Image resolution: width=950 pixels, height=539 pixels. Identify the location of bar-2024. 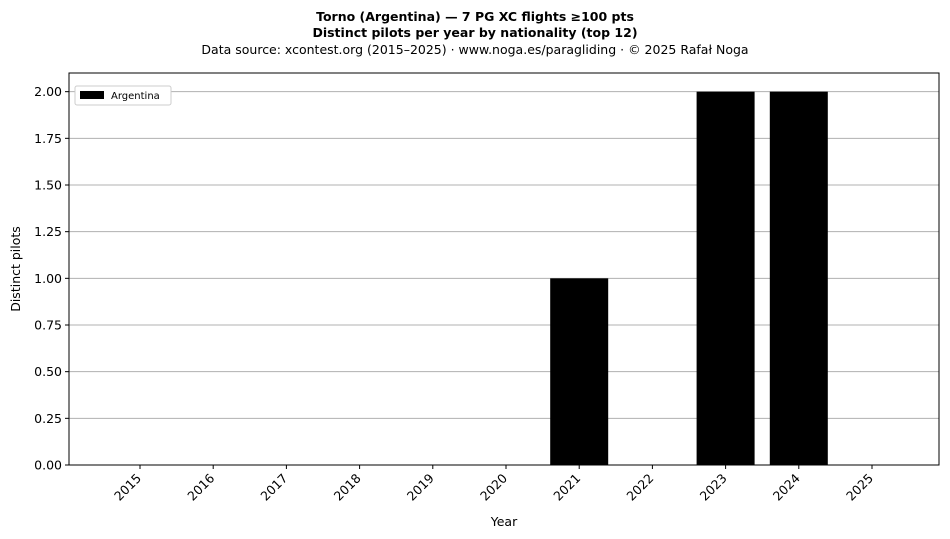
(798, 278).